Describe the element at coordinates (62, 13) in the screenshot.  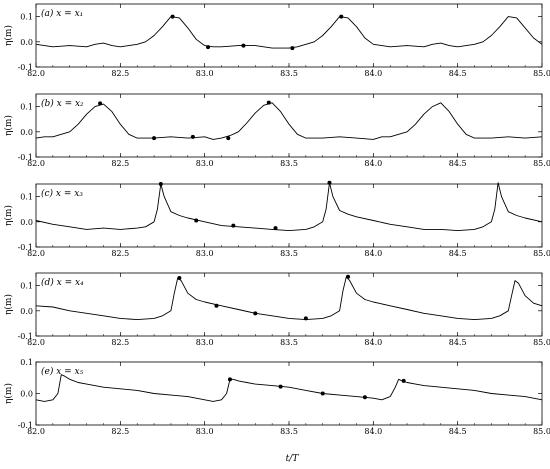
I see `panel-label: (a) x = x₁` at that location.